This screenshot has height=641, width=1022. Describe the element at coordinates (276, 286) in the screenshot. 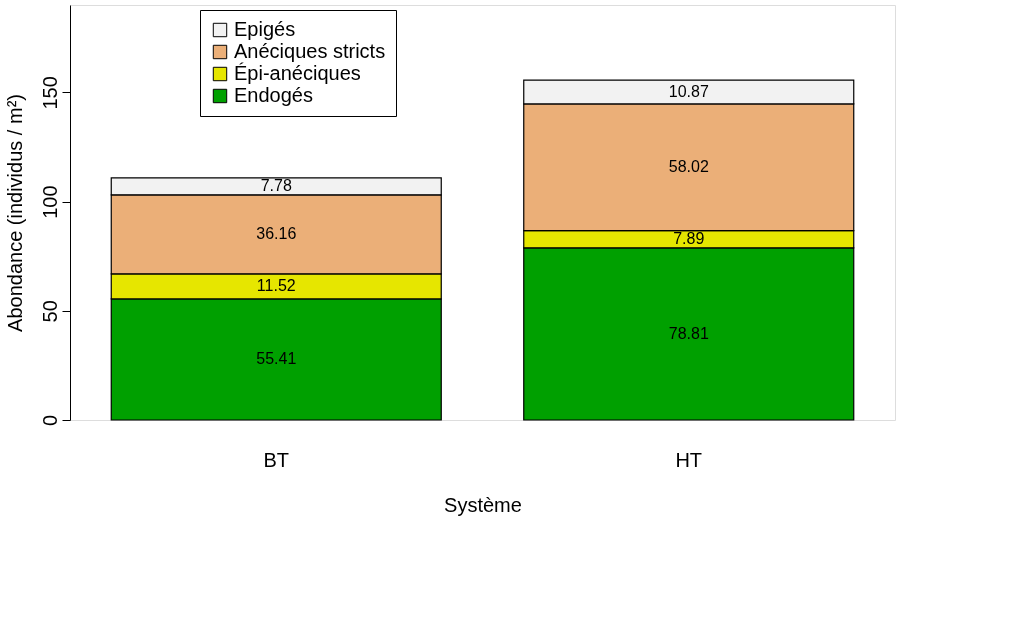

I see `data-label: 11.52` at that location.